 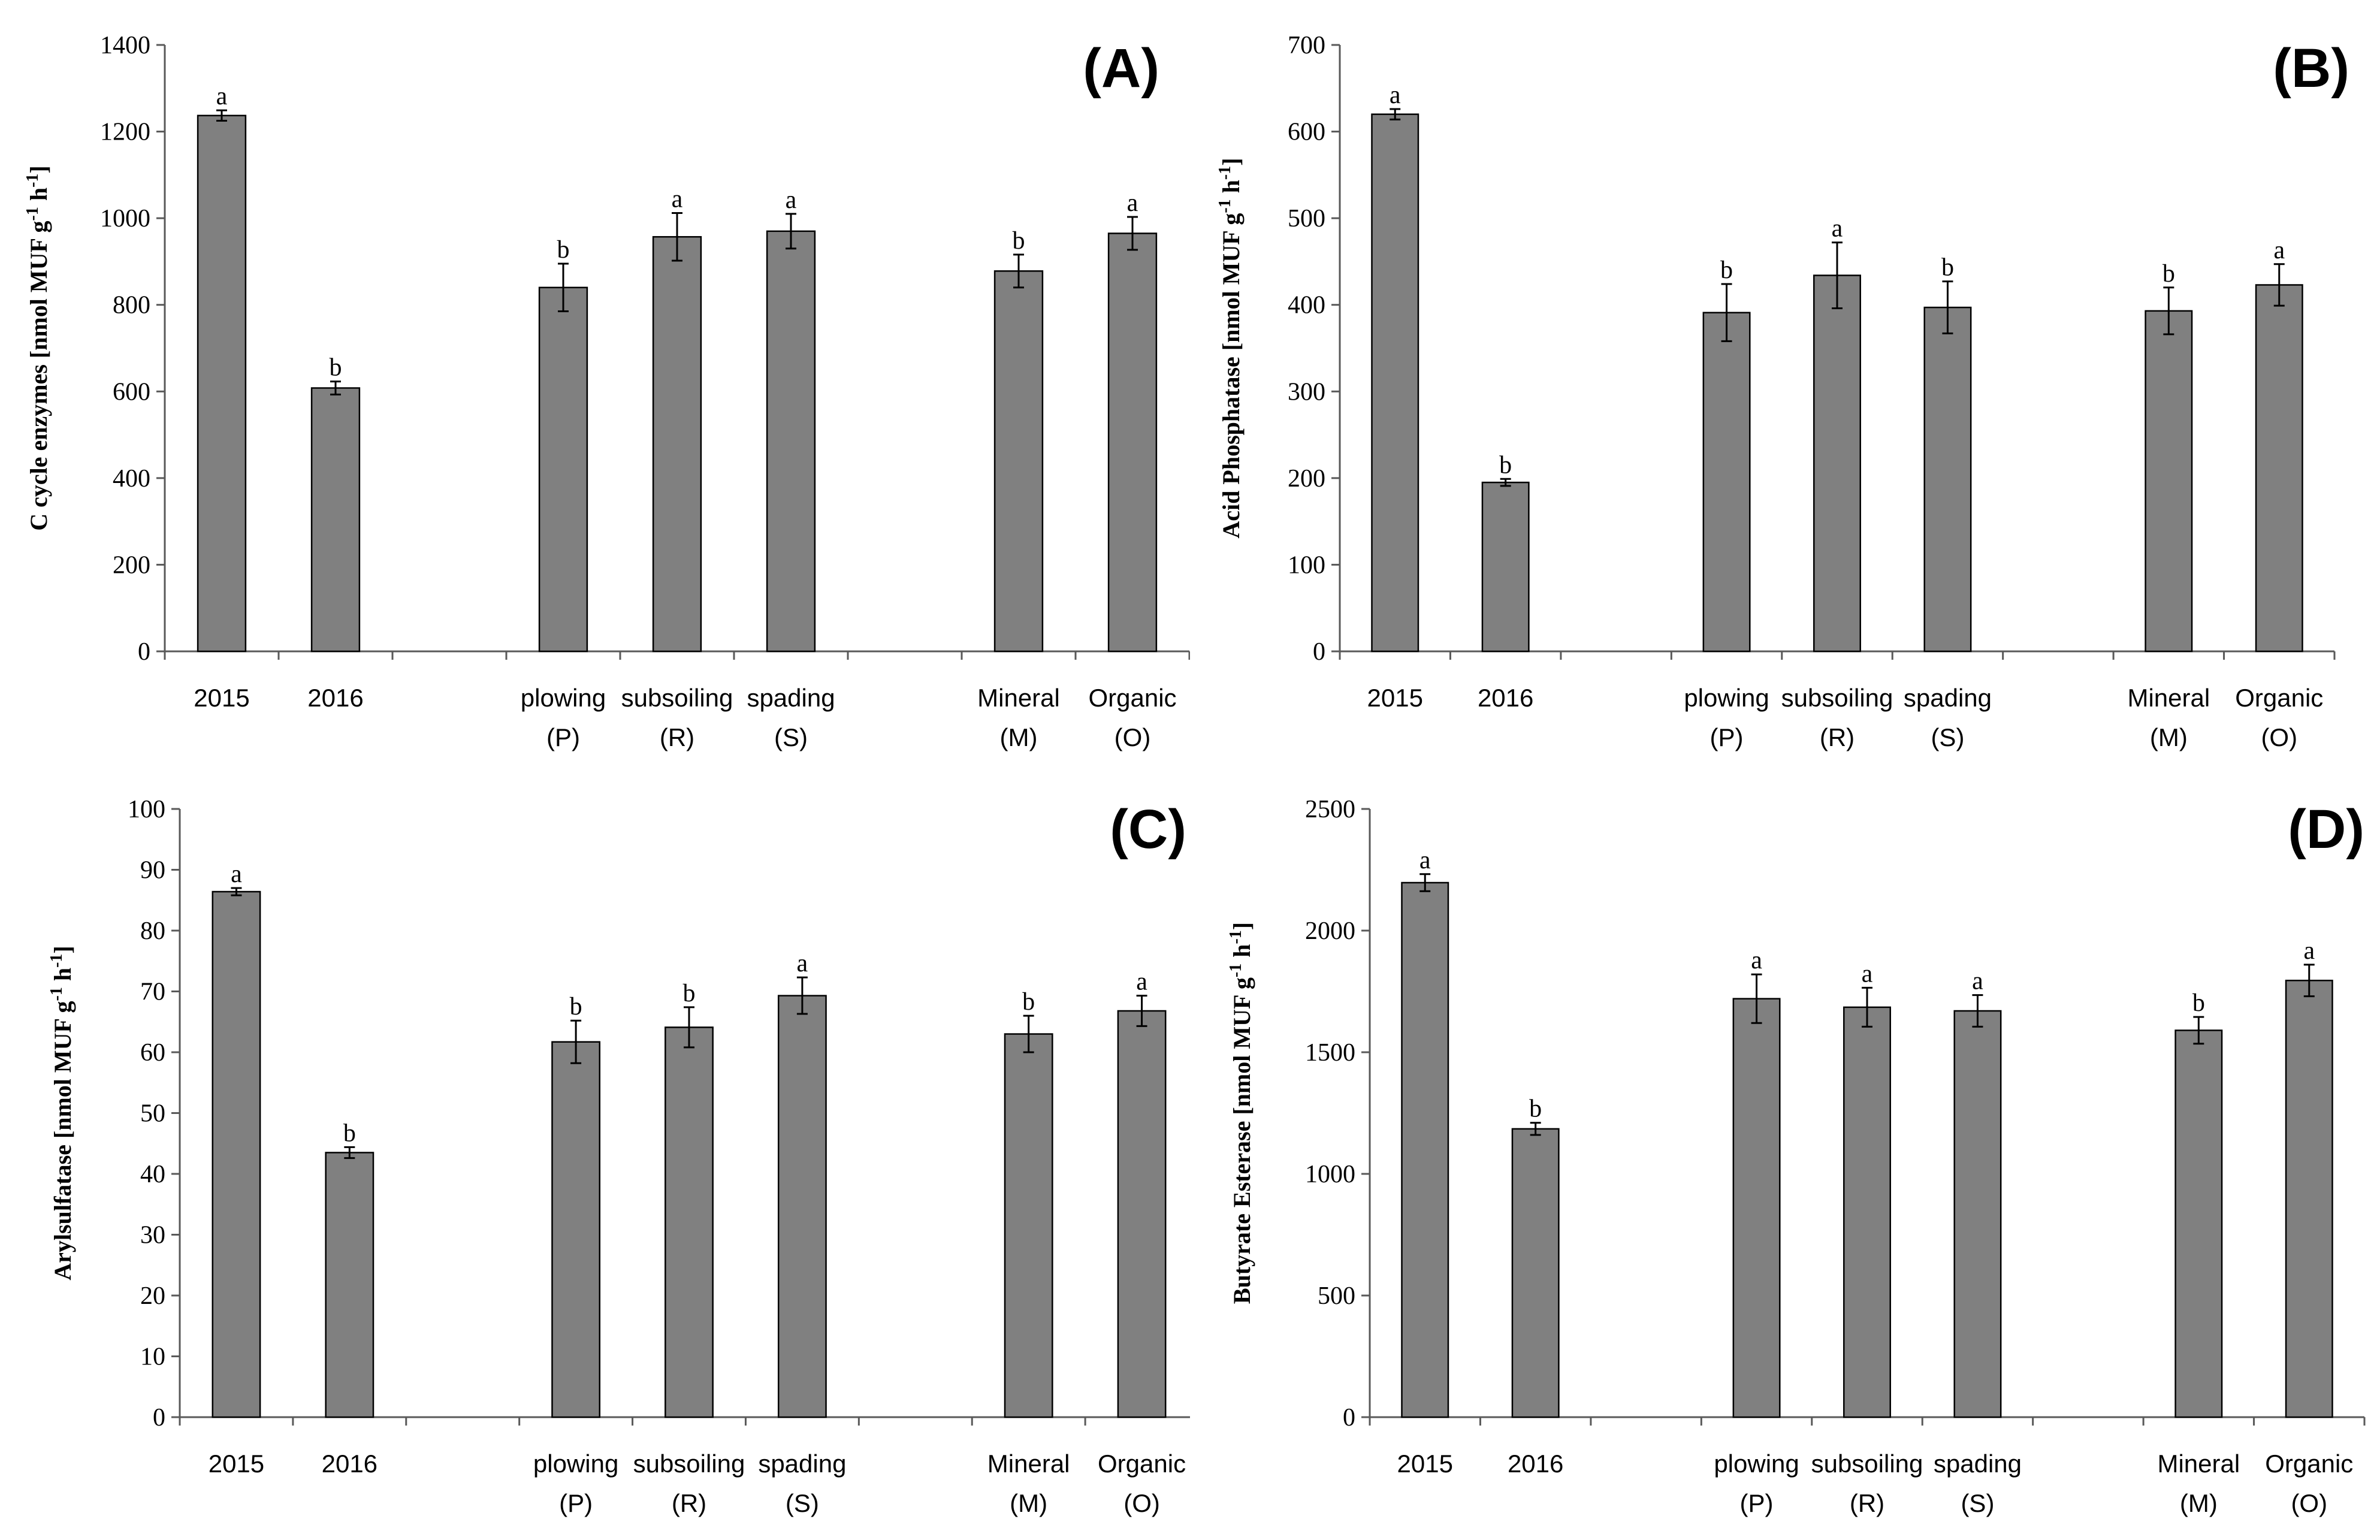 What do you see at coordinates (1307, 392) in the screenshot?
I see `y-tick-label: 300` at bounding box center [1307, 392].